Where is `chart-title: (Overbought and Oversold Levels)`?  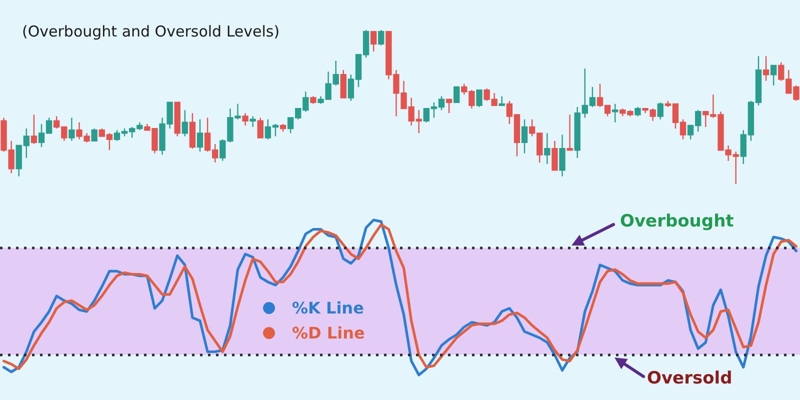 chart-title: (Overbought and Oversold Levels) is located at coordinates (151, 31).